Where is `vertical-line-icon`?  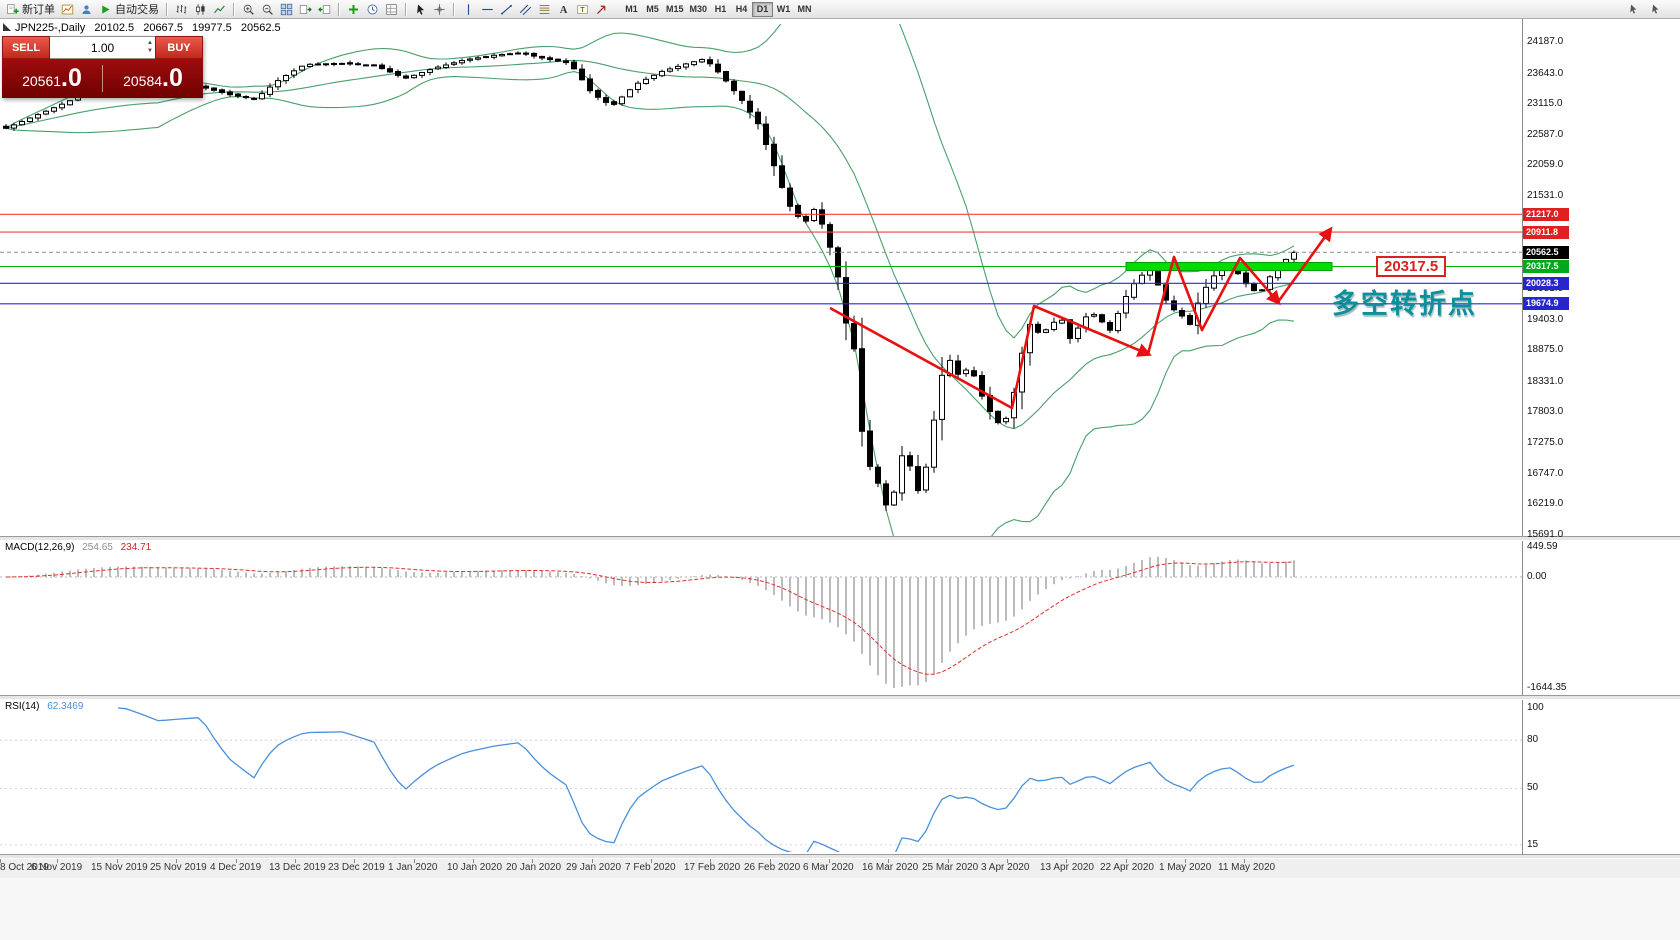 vertical-line-icon is located at coordinates (468, 9).